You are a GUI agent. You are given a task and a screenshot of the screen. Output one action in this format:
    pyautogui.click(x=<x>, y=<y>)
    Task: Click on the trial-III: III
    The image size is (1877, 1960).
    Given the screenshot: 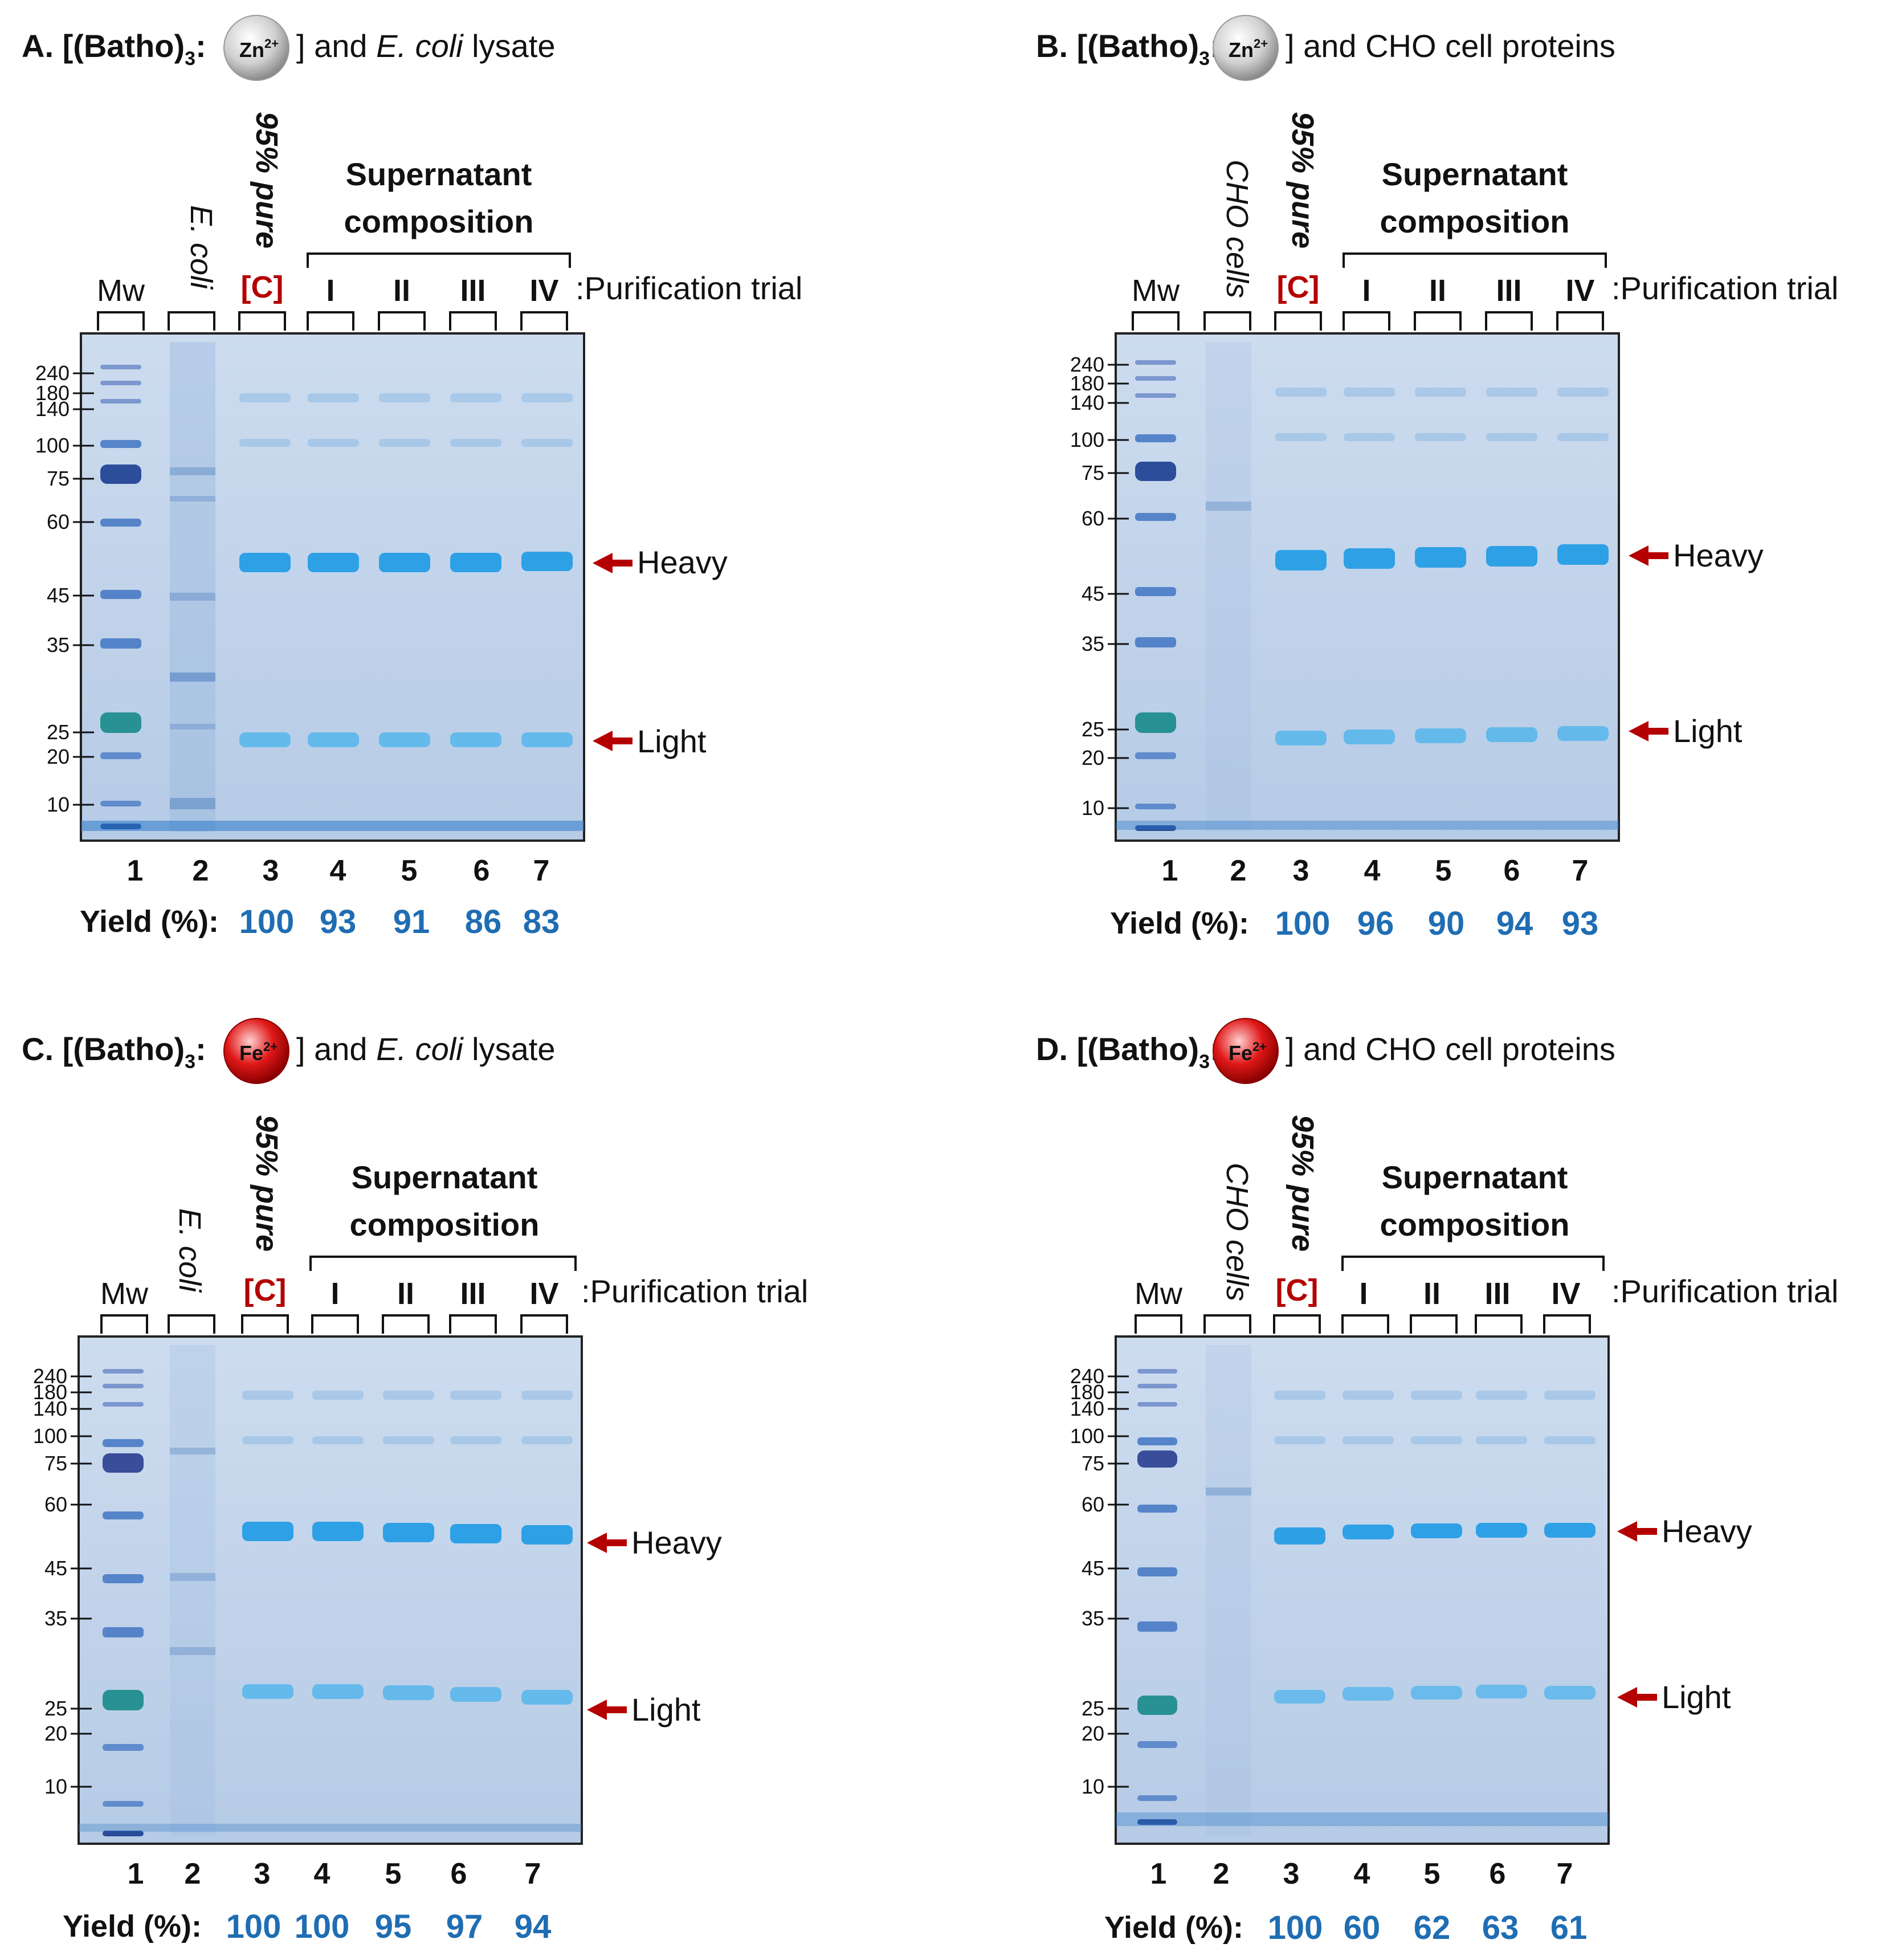 What is the action you would take?
    pyautogui.click(x=1497, y=1294)
    